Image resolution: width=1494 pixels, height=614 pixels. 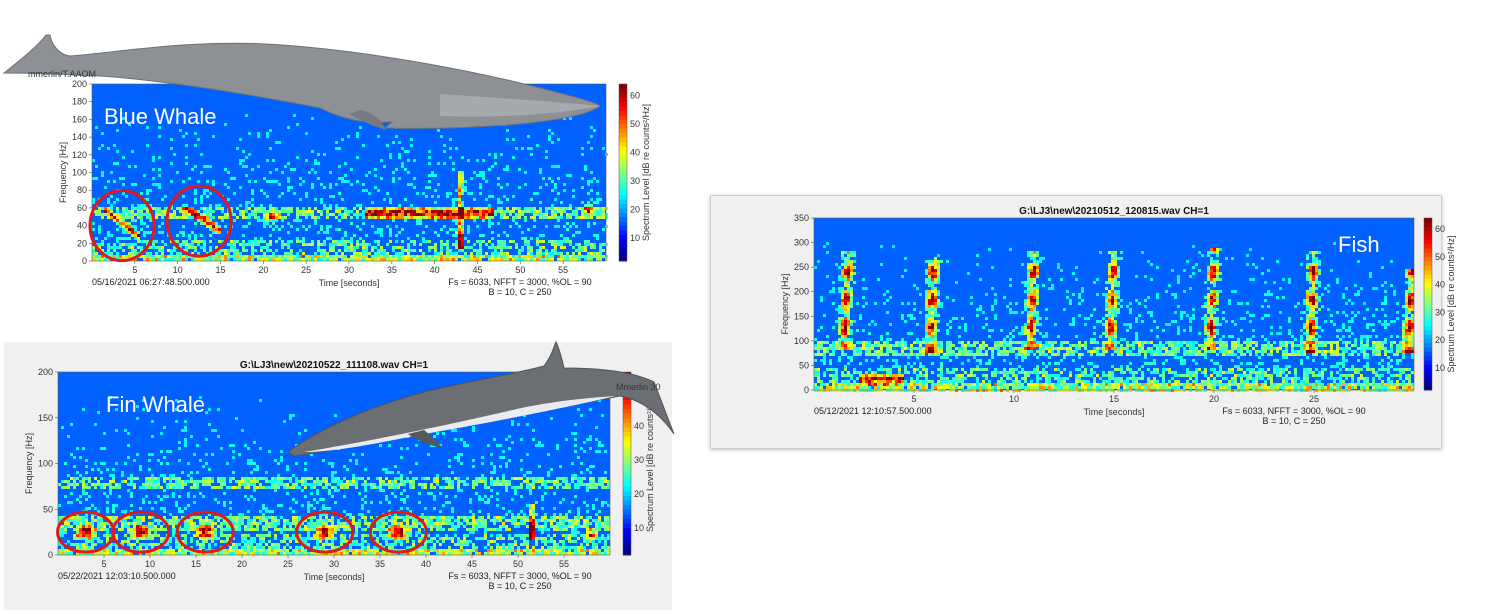 What do you see at coordinates (62, 74) in the screenshot?
I see `image-credit: mmerlin/T.AAOM` at bounding box center [62, 74].